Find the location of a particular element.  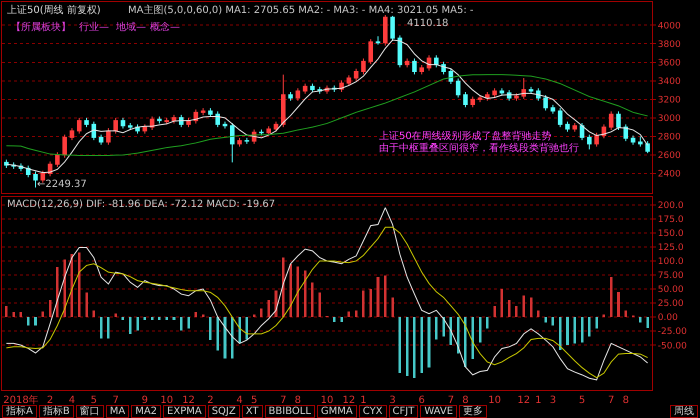

y-tick-label: 2600 is located at coordinates (669, 156).